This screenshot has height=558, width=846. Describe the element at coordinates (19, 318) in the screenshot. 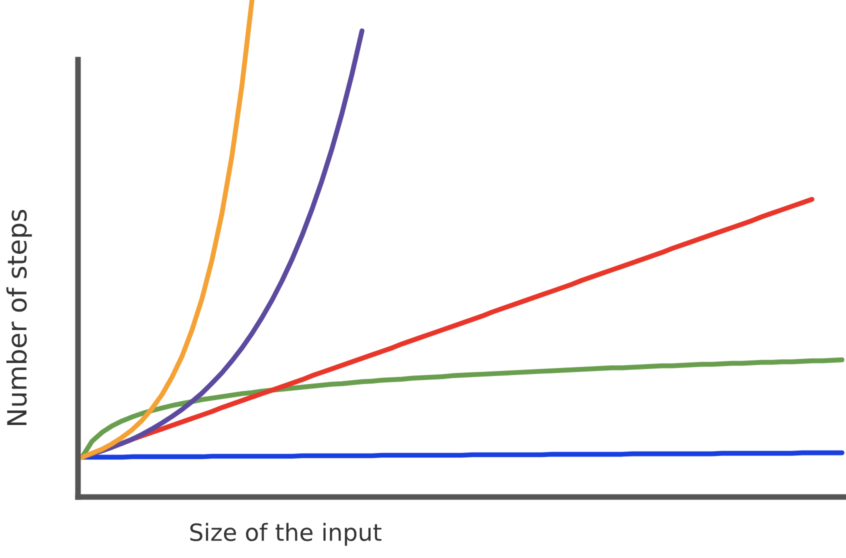

I see `y-axis-title: Number of steps` at that location.